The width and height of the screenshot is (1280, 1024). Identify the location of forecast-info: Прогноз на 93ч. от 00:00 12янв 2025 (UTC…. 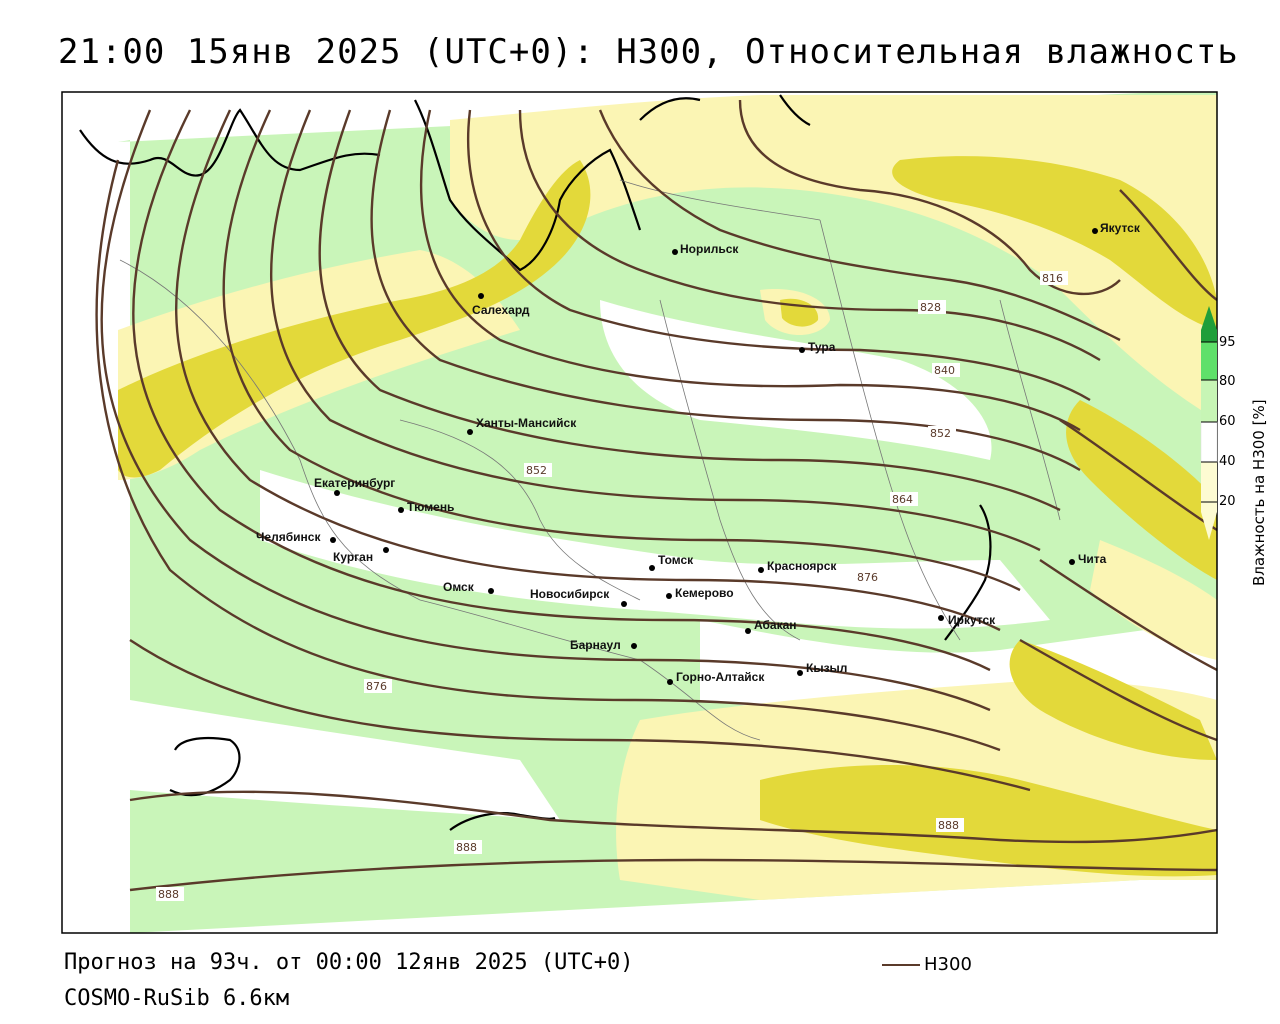
(349, 962).